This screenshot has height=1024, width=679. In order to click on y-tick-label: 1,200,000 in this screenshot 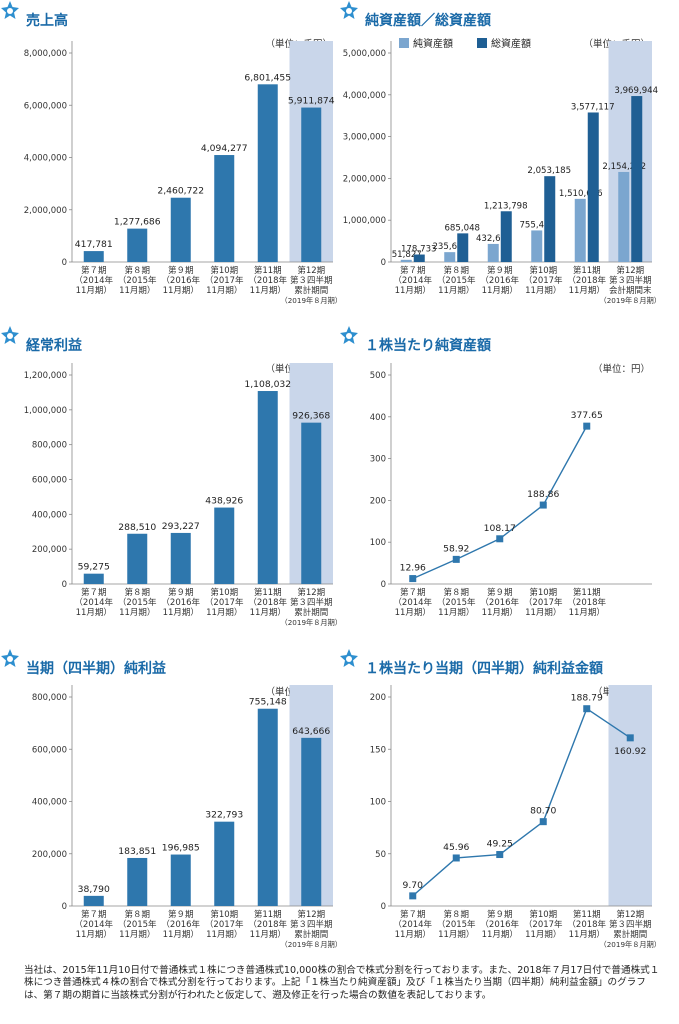, I will do `click(45, 376)`.